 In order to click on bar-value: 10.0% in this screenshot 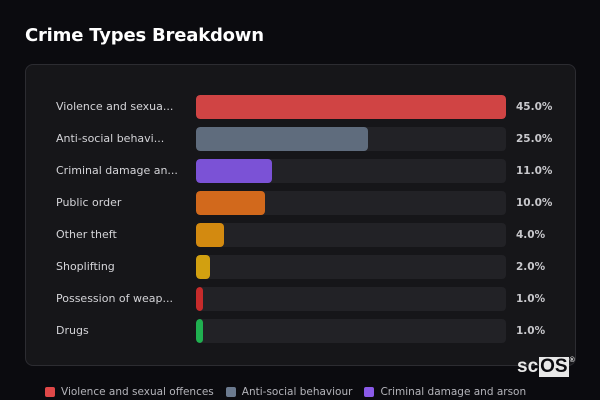, I will do `click(534, 203)`.